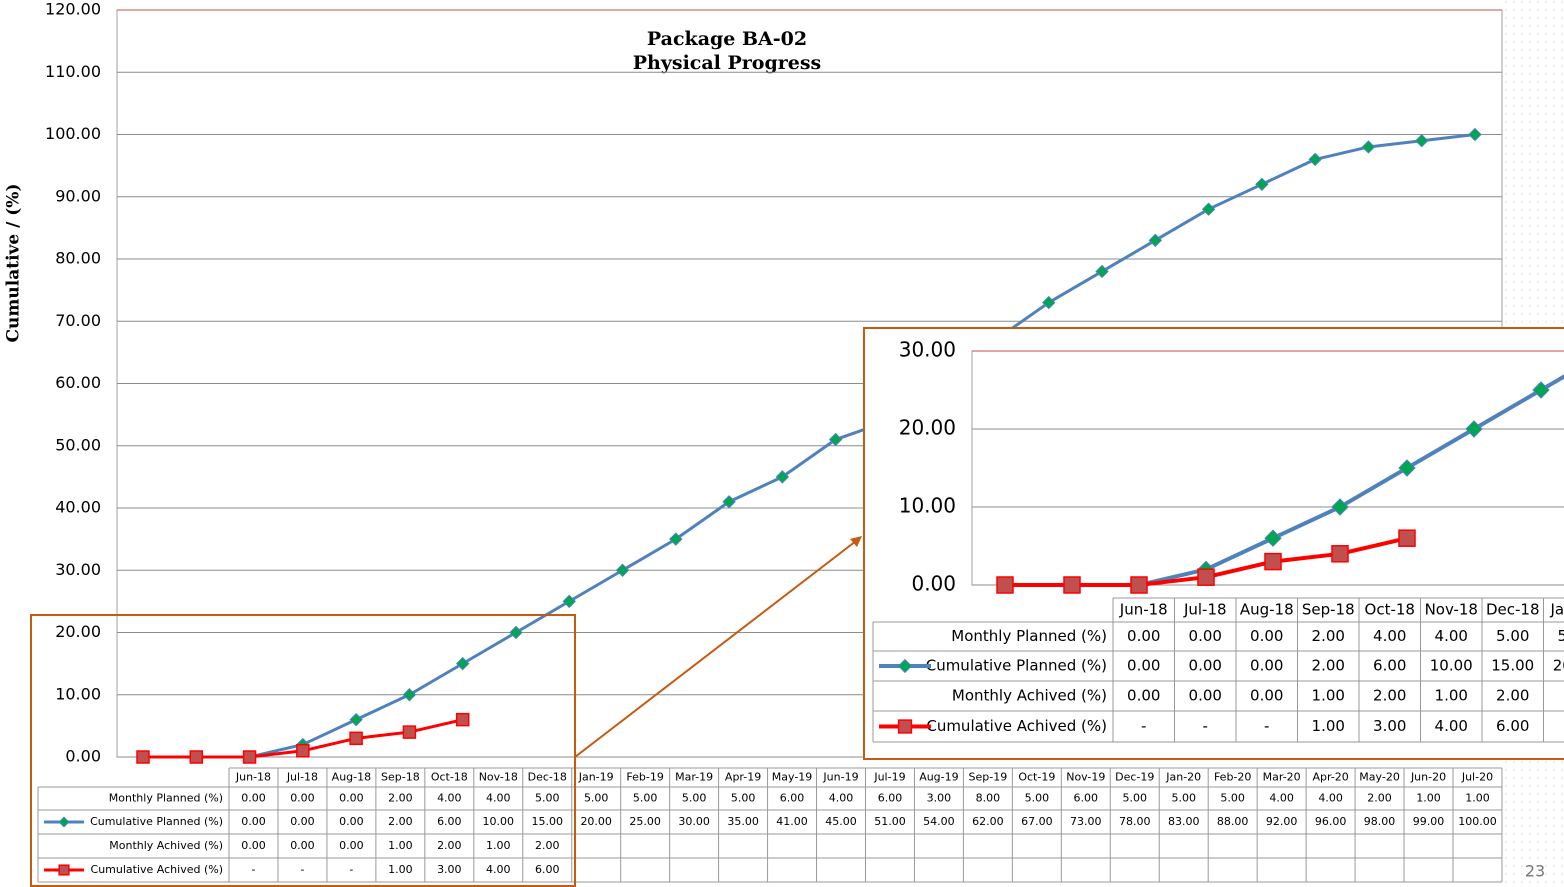 This screenshot has height=887, width=1564. I want to click on x-tick-label: Dec-19, so click(1134, 777).